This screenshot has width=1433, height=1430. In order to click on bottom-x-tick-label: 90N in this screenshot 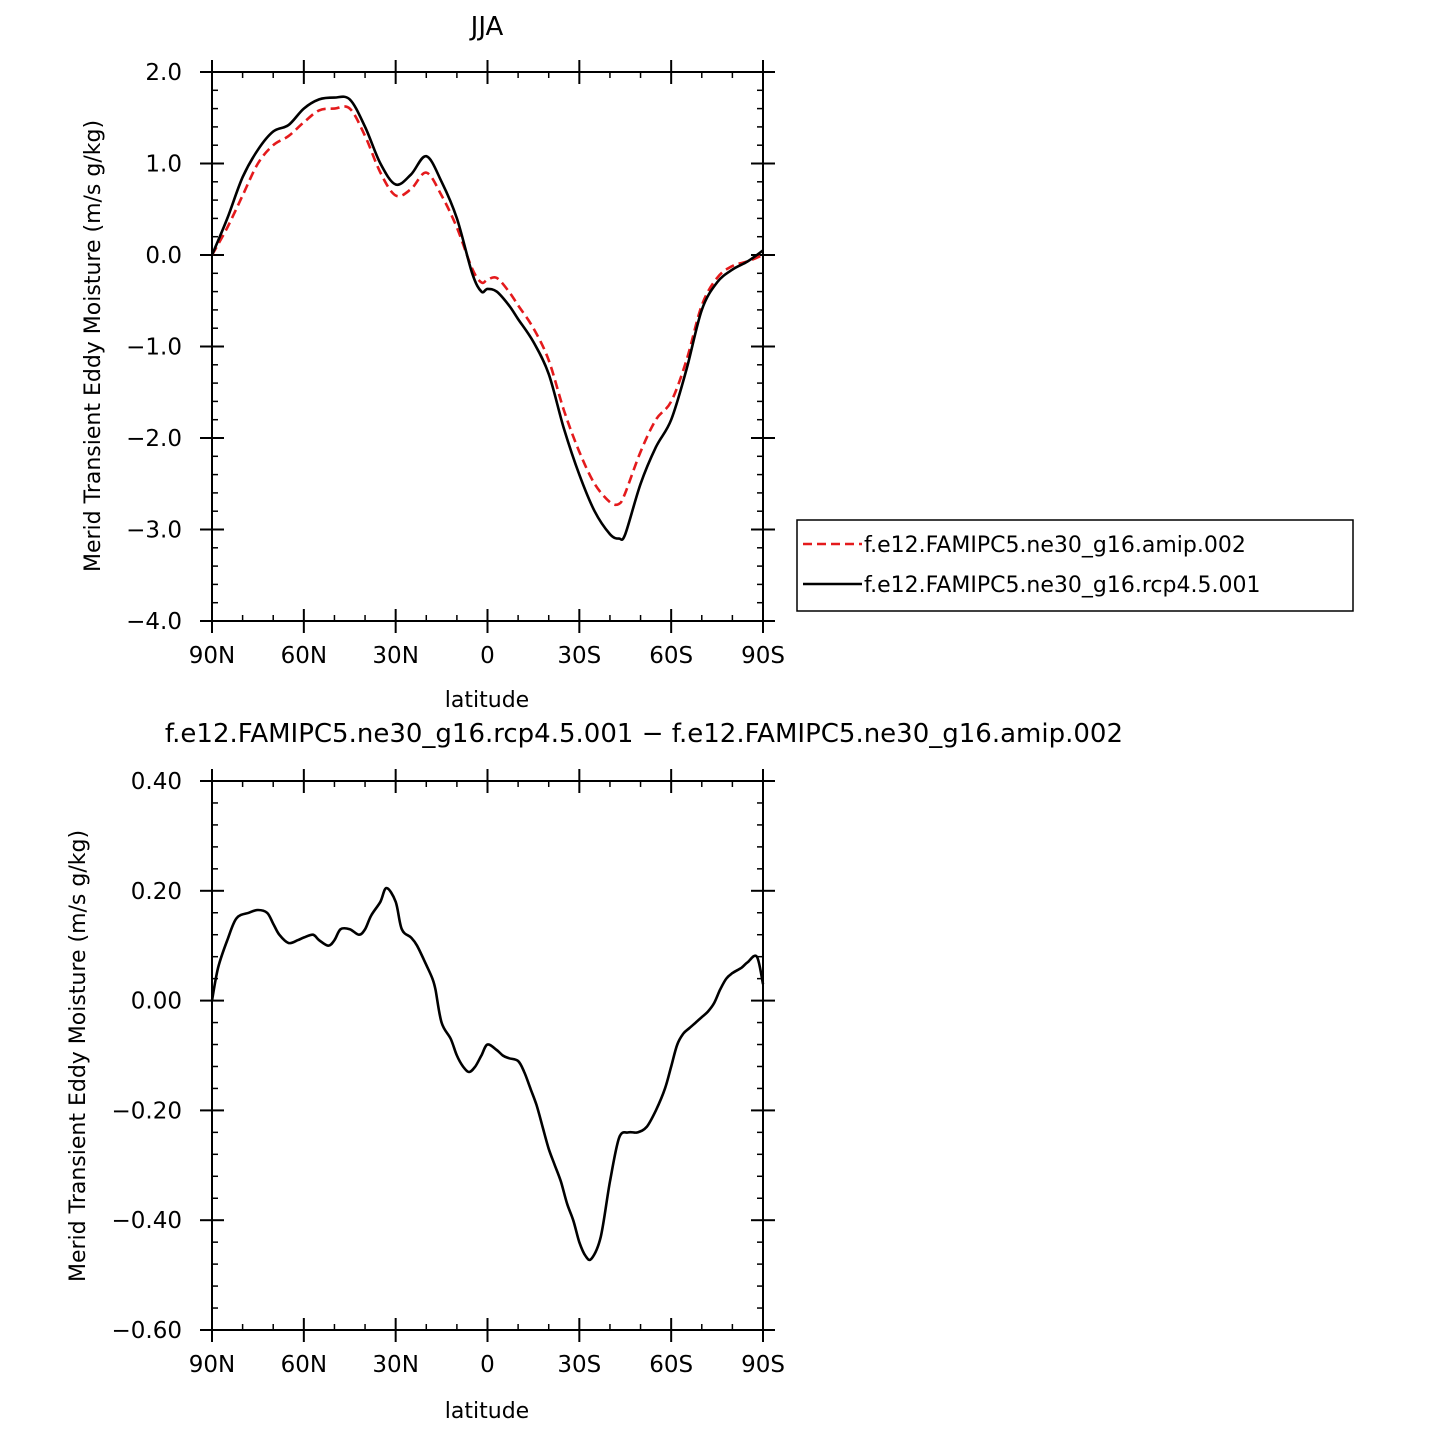, I will do `click(212, 1365)`.